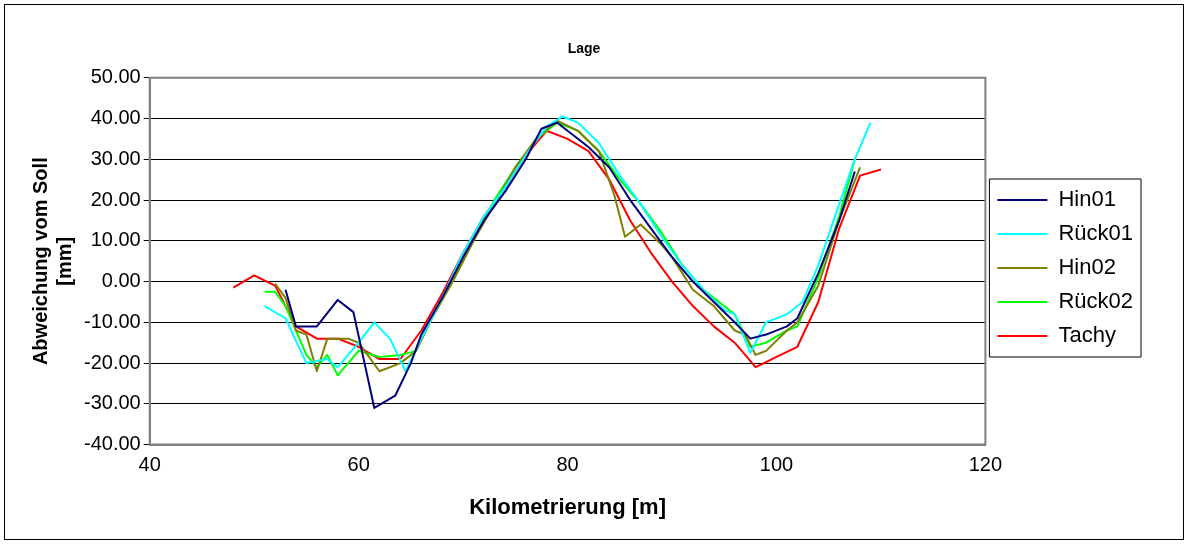  Describe the element at coordinates (567, 506) in the screenshot. I see `x-axis-title: Kilometrierung [m]` at that location.